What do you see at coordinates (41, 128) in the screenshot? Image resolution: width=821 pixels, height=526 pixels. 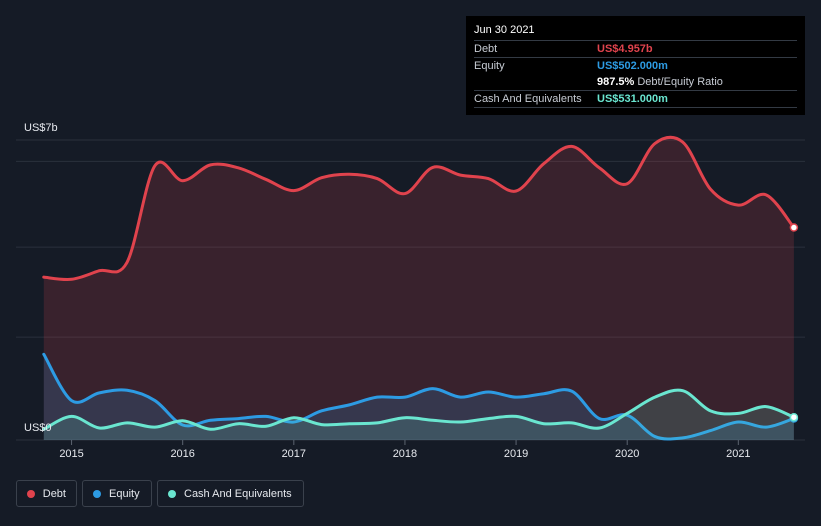 I see `y-axis-top-label: US$7b` at bounding box center [41, 128].